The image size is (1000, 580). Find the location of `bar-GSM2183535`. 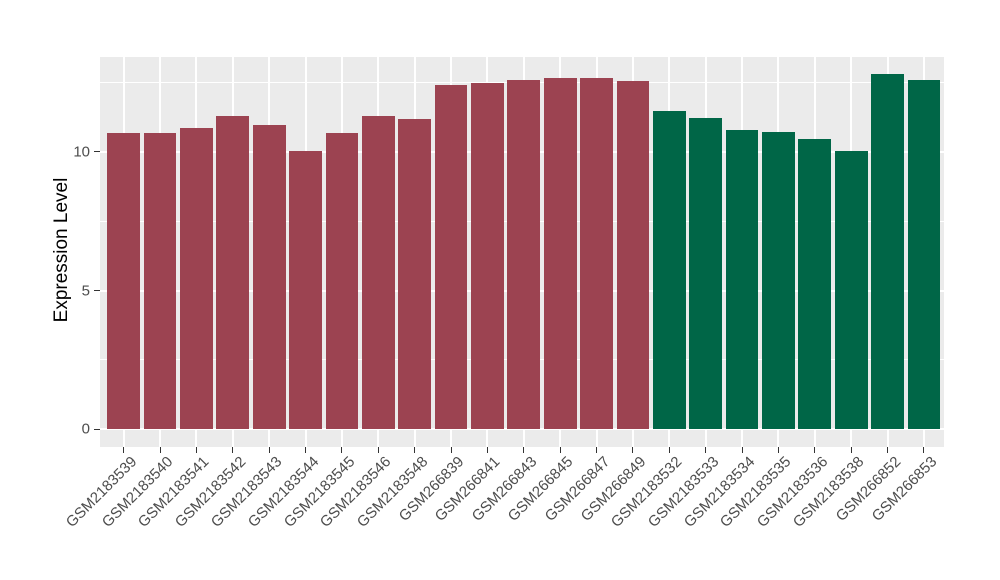

bar-GSM2183535 is located at coordinates (778, 281).